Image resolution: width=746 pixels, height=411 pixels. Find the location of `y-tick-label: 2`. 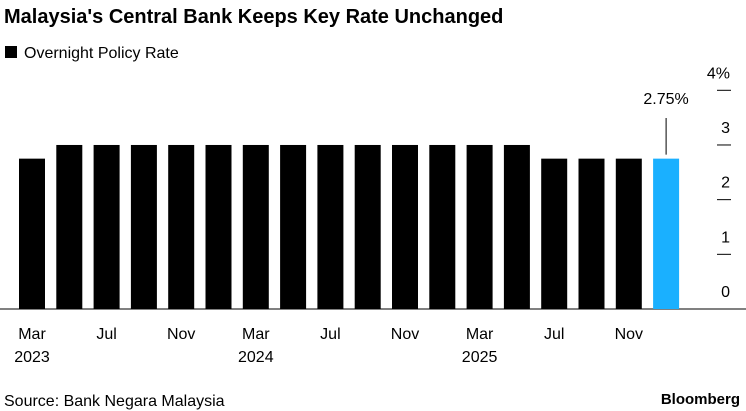

y-tick-label: 2 is located at coordinates (725, 183).